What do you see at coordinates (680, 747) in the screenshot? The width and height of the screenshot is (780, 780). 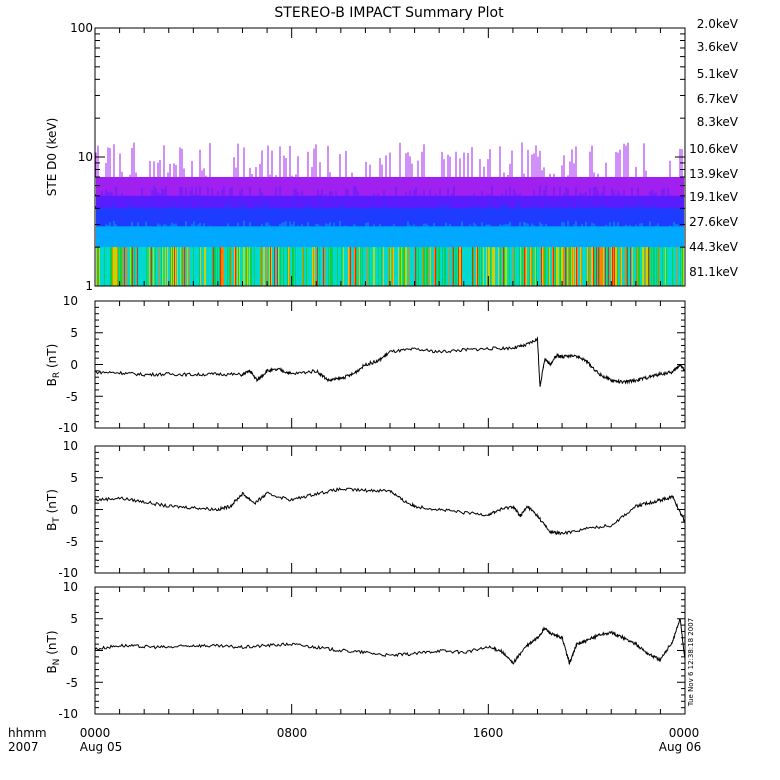 I see `x-tick-date: Aug 06` at bounding box center [680, 747].